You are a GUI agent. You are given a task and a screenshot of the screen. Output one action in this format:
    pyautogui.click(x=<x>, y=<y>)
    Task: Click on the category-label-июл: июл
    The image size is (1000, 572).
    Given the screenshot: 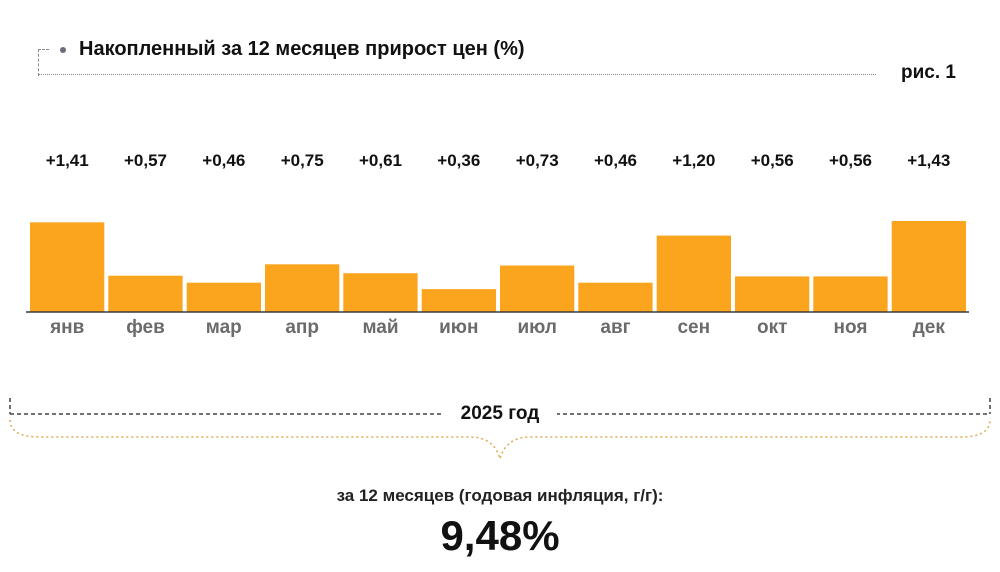 What is the action you would take?
    pyautogui.click(x=537, y=327)
    